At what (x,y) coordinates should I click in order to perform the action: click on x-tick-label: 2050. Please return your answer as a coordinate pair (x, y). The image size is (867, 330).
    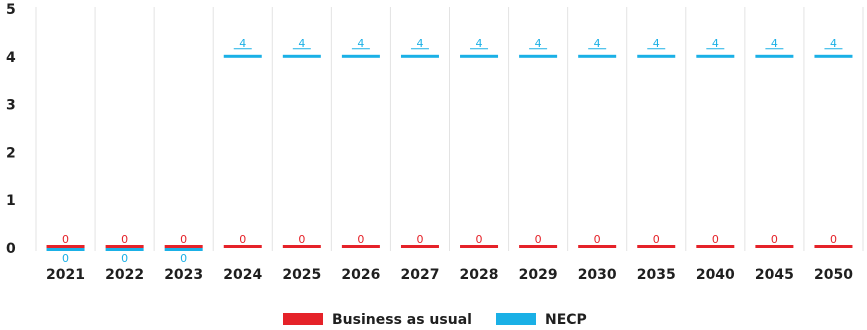
    Looking at the image, I should click on (833, 275).